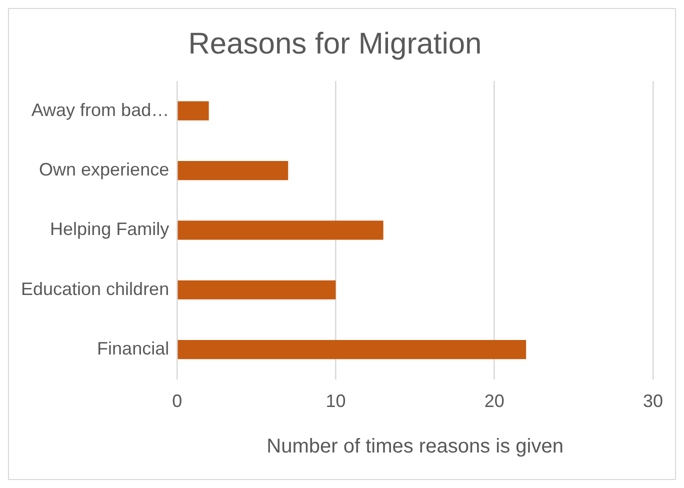 This screenshot has width=684, height=488. What do you see at coordinates (336, 401) in the screenshot?
I see `x-tick-label: 10` at bounding box center [336, 401].